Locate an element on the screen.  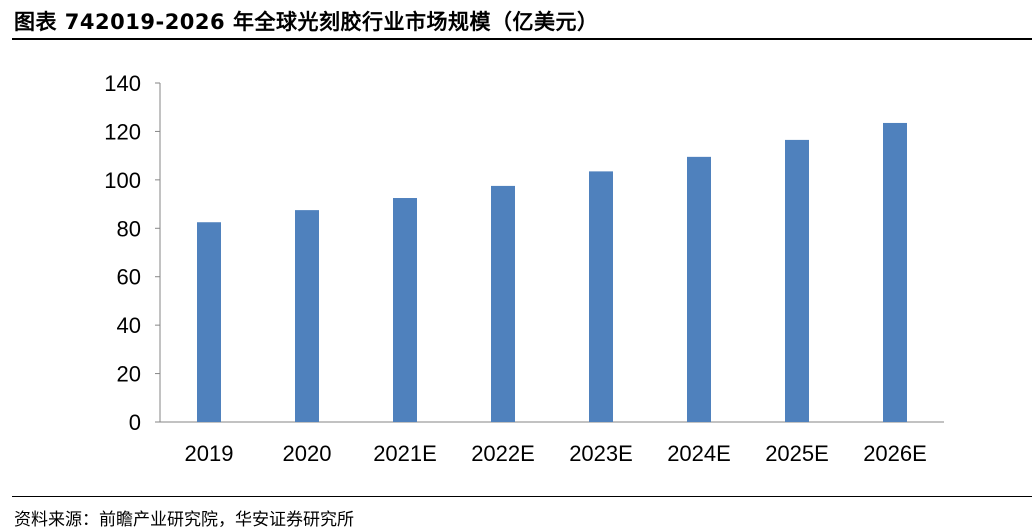
chart-title: 图表 742019-2026 年全球光刻胶行业市场规模（亿美元） is located at coordinates (306, 22).